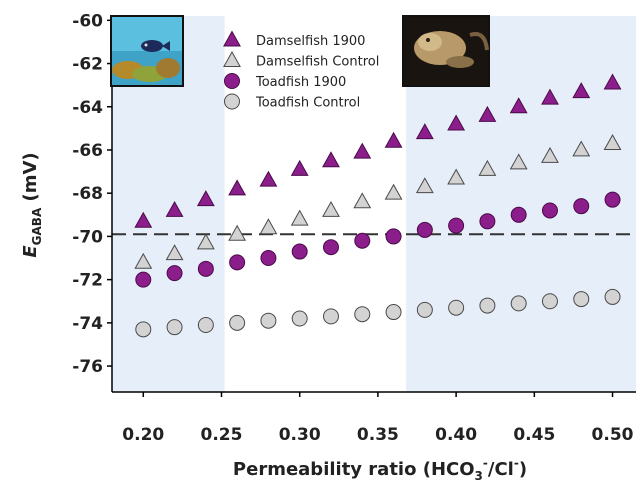 Image resolution: width=638 pixels, height=488 pixels. I want to click on x-tick-label: 0.50, so click(613, 435).